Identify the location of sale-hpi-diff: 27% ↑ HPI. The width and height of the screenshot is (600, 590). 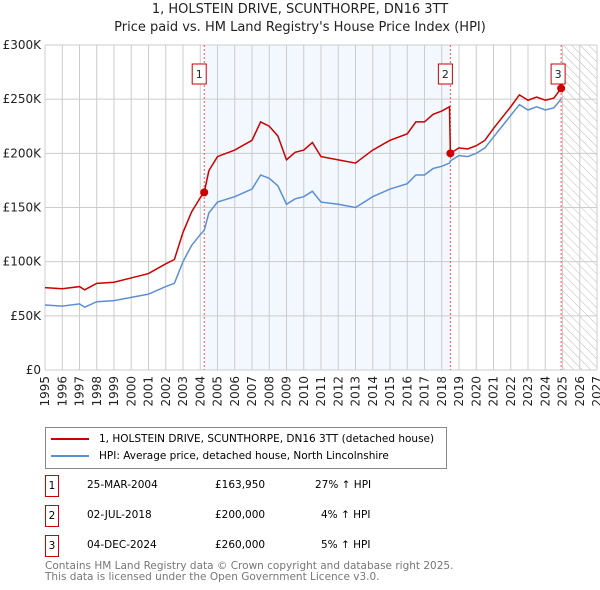
(343, 485).